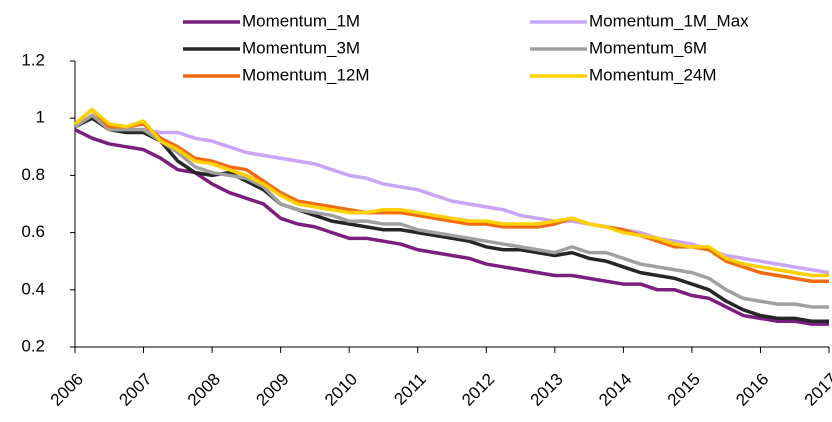  Describe the element at coordinates (33, 174) in the screenshot. I see `y-tick-label: 0.8` at that location.